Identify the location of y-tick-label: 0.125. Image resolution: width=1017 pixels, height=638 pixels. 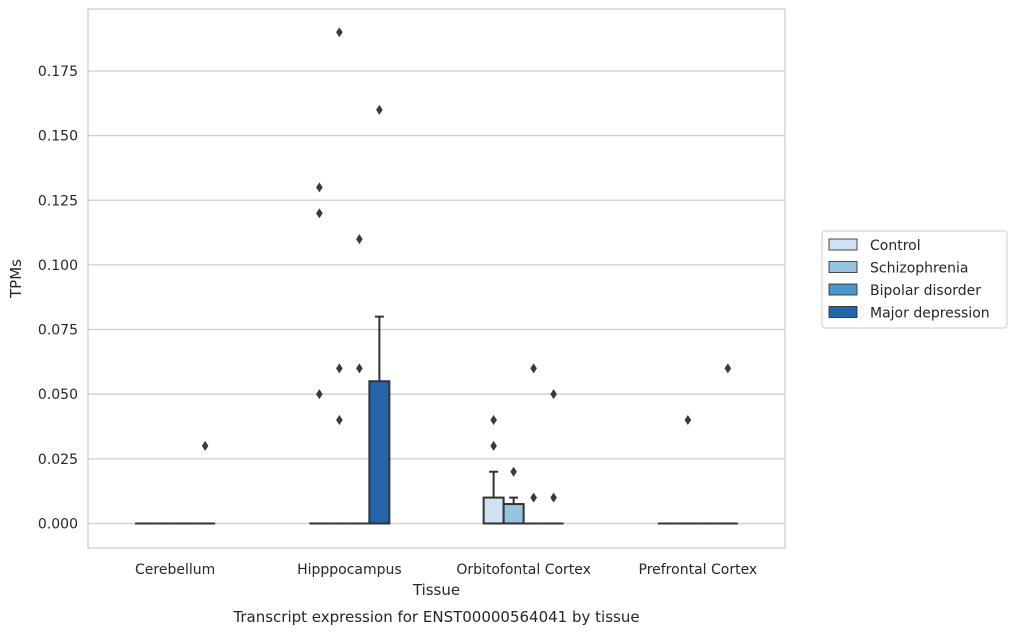
(58, 201).